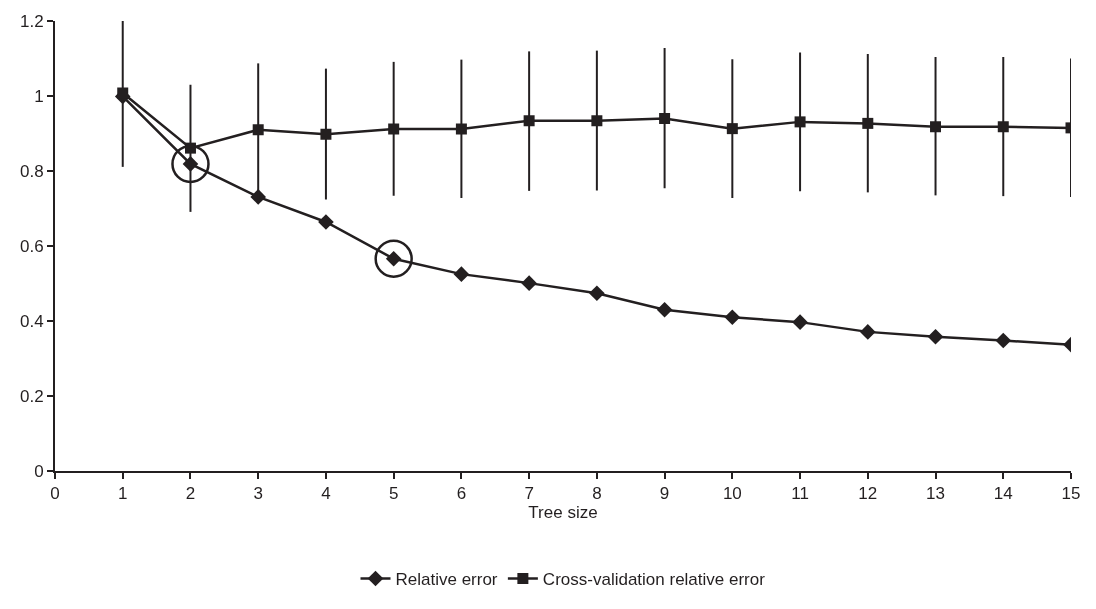 The width and height of the screenshot is (1096, 609). Describe the element at coordinates (732, 494) in the screenshot. I see `x-tick-label: 10` at that location.